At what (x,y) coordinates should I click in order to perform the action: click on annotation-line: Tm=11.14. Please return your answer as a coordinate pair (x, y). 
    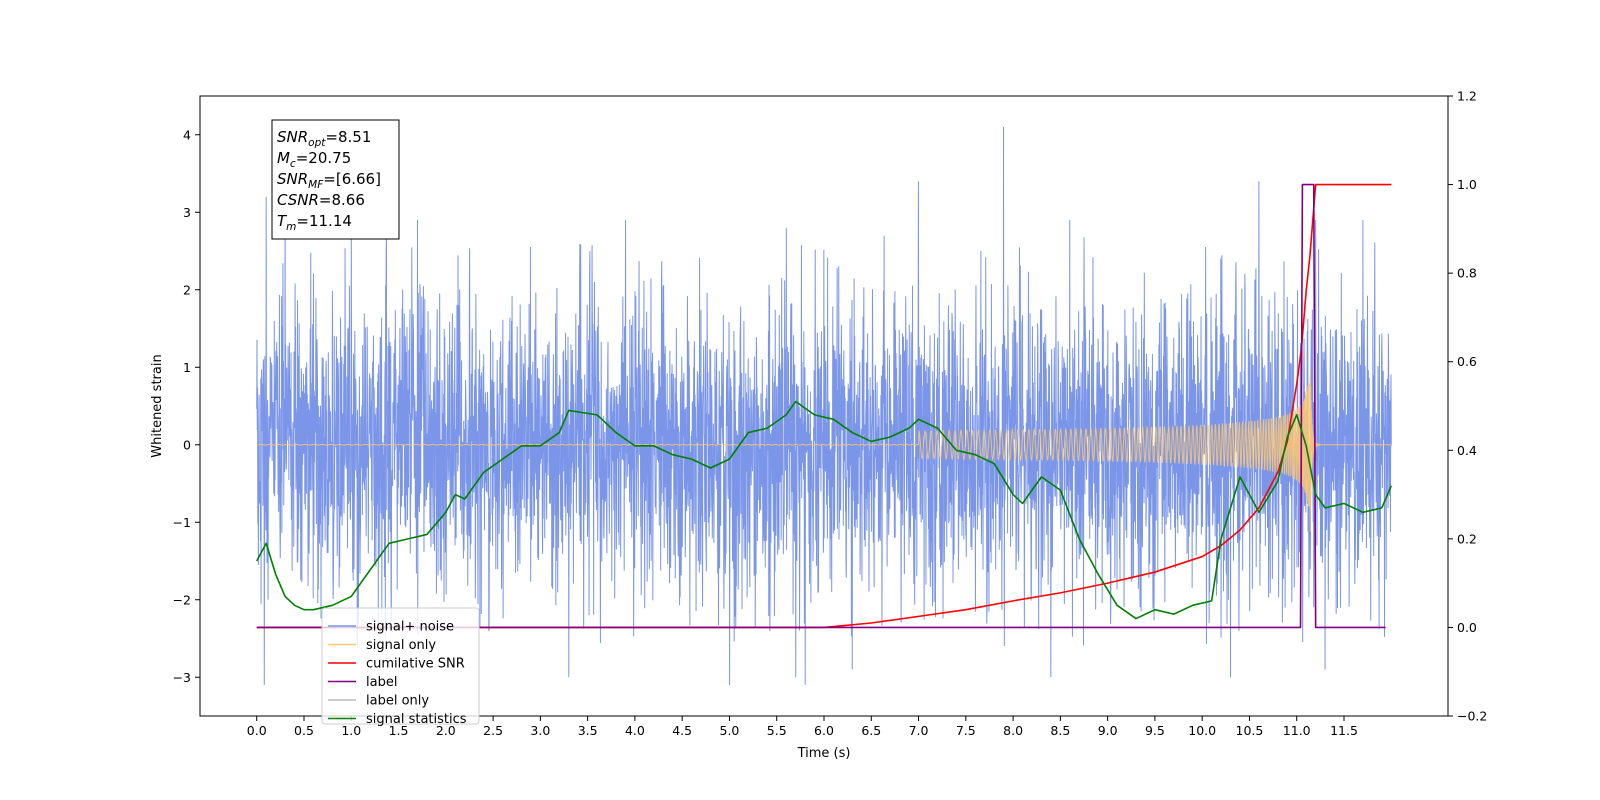
    Looking at the image, I should click on (314, 222).